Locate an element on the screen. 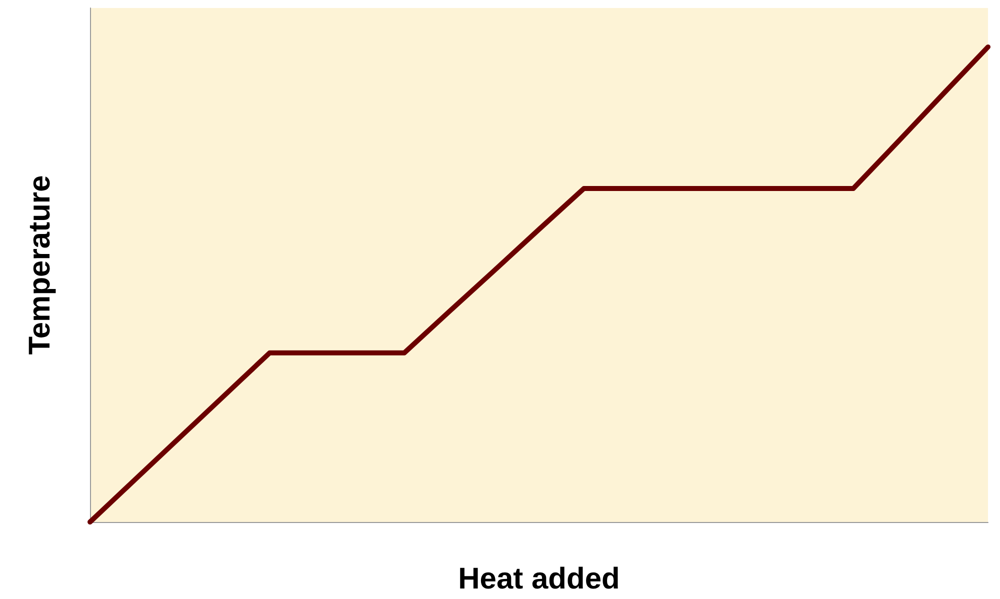 The width and height of the screenshot is (1000, 599). x-axis-title: Heat added is located at coordinates (539, 579).